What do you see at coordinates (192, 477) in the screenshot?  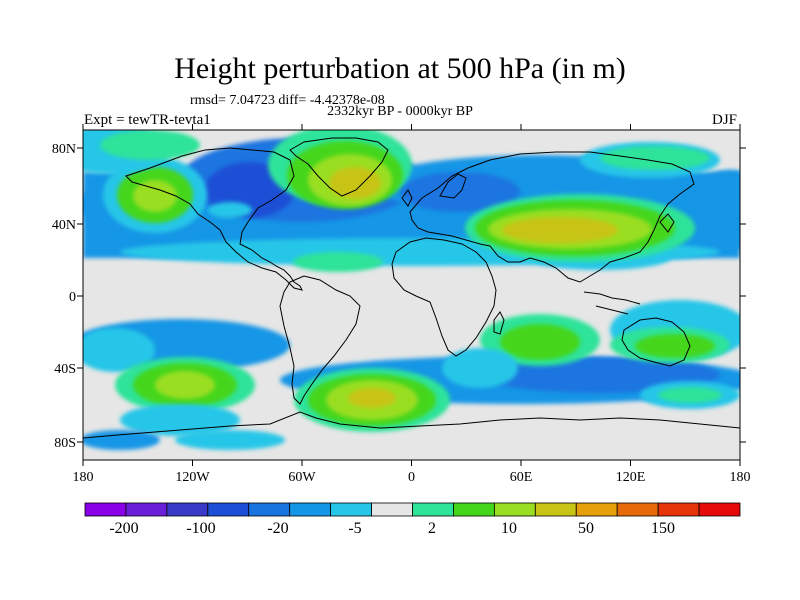 I see `lon-label: 120W` at bounding box center [192, 477].